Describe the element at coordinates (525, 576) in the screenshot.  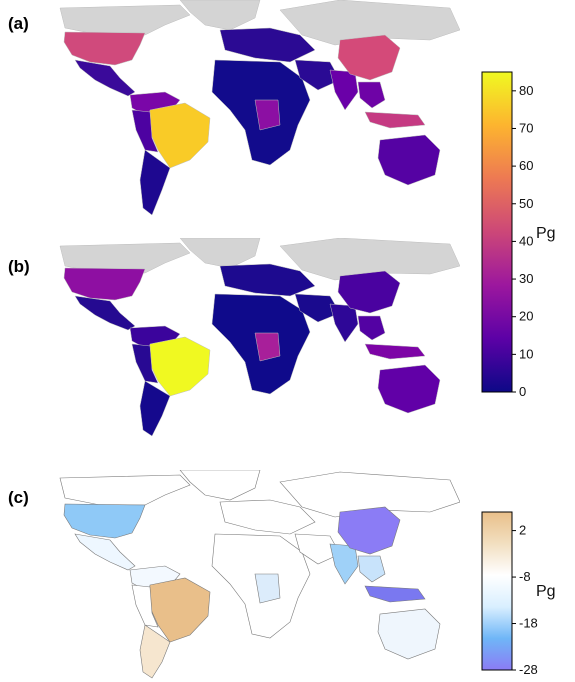
I see `colorbar-bottom-tick-label: -8` at that location.